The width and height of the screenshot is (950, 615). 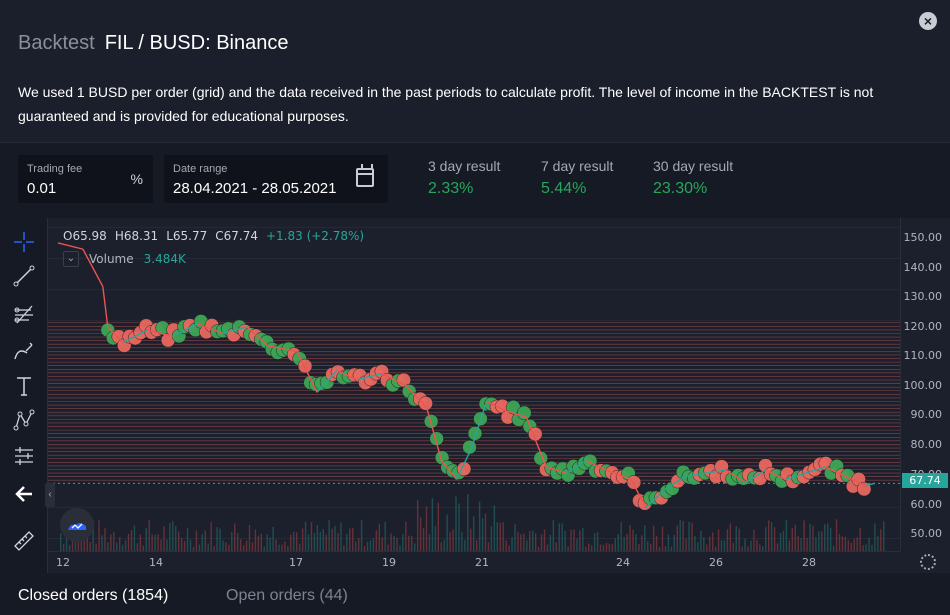 What do you see at coordinates (928, 21) in the screenshot?
I see `close-button: ×` at bounding box center [928, 21].